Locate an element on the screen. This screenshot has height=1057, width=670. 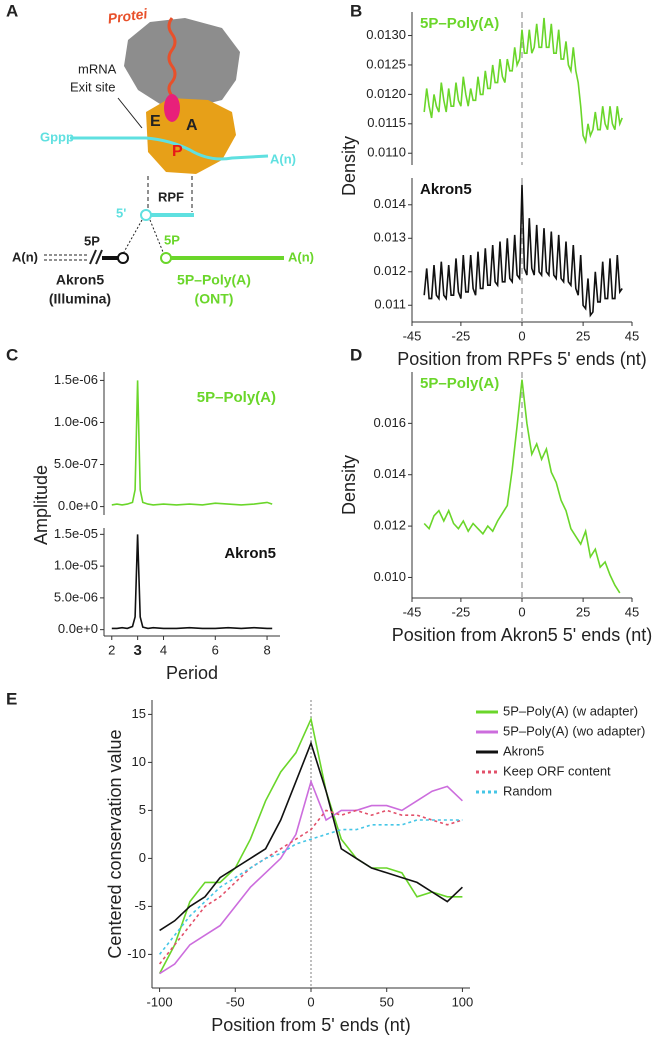
y-tick-label: -5 is located at coordinates (140, 905).